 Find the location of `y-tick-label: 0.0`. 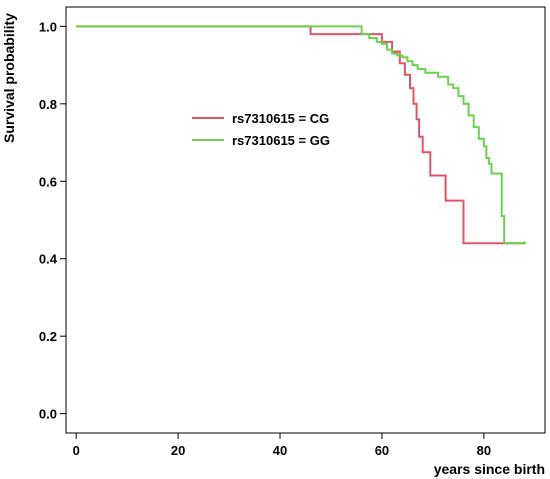

y-tick-label: 0.0 is located at coordinates (48, 414).